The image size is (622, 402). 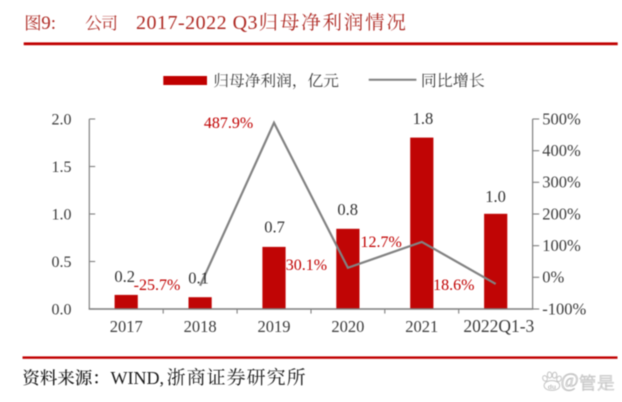 What do you see at coordinates (561, 213) in the screenshot?
I see `svg-text: 200%` at bounding box center [561, 213].